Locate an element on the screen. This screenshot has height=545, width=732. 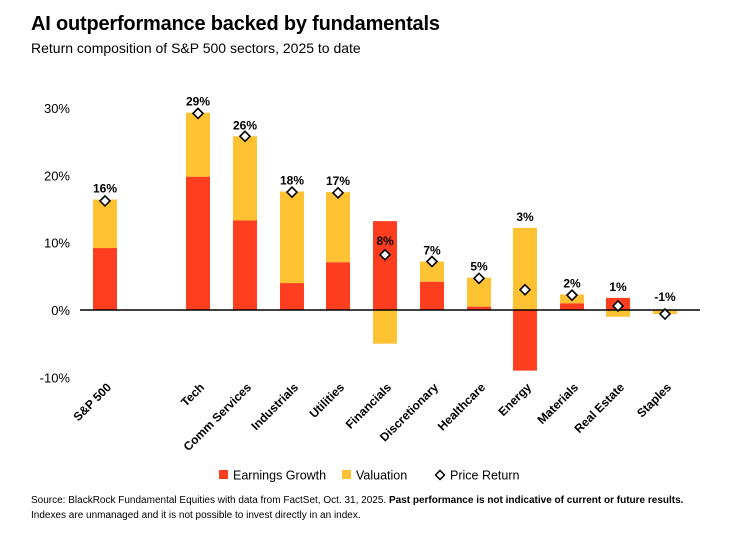
data-label: 5% is located at coordinates (479, 267).